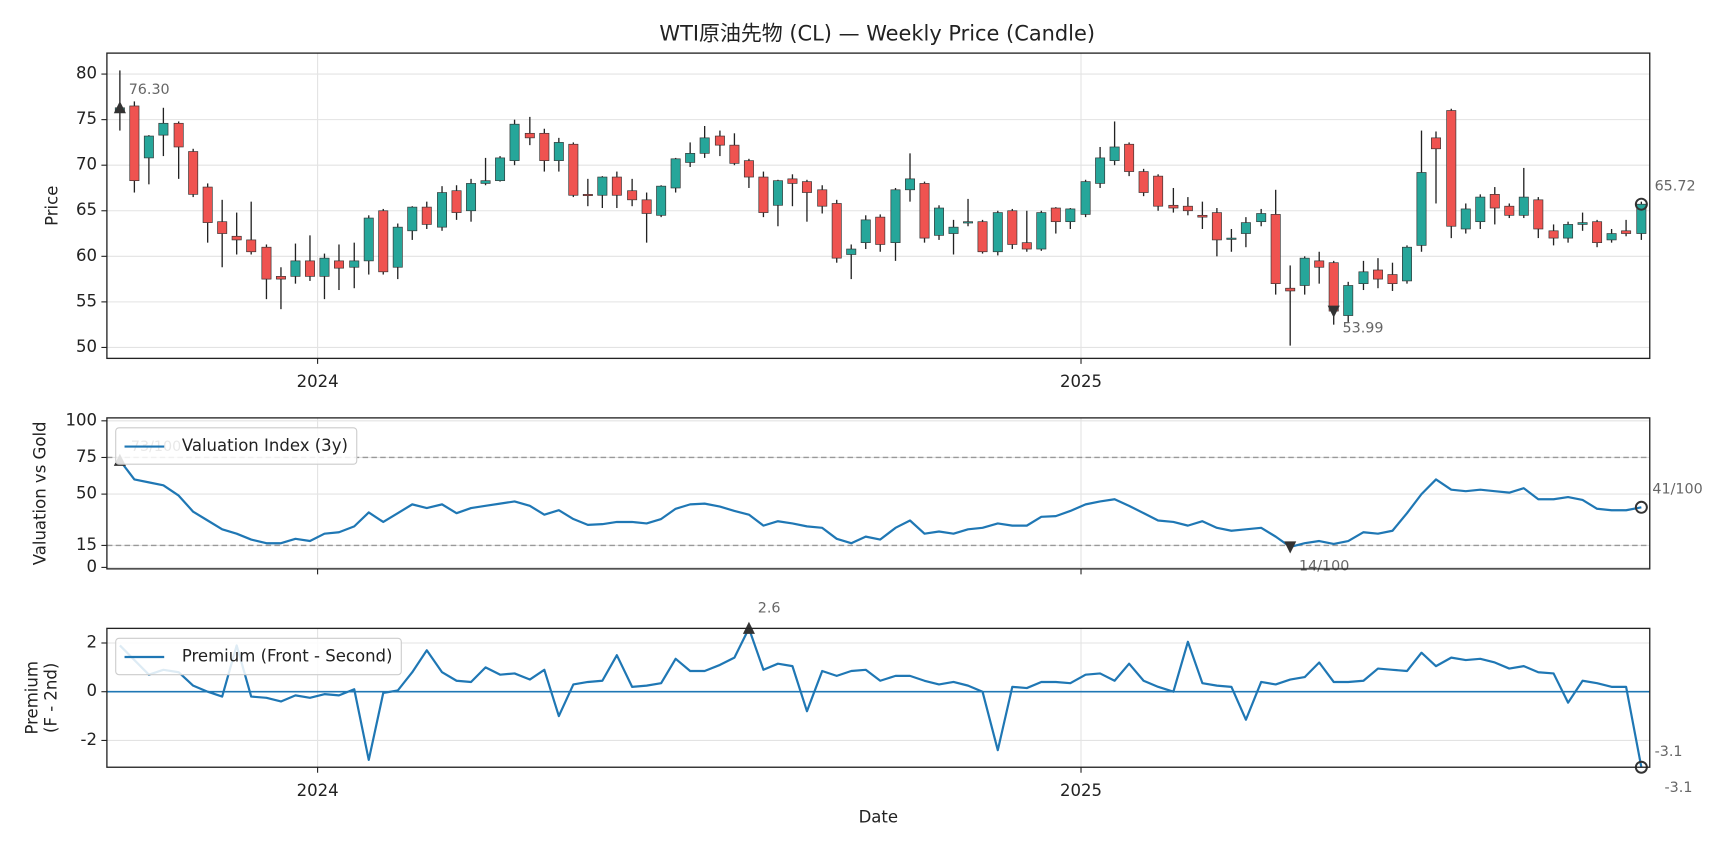  Describe the element at coordinates (878, 816) in the screenshot. I see `x-axis-label: Date` at that location.